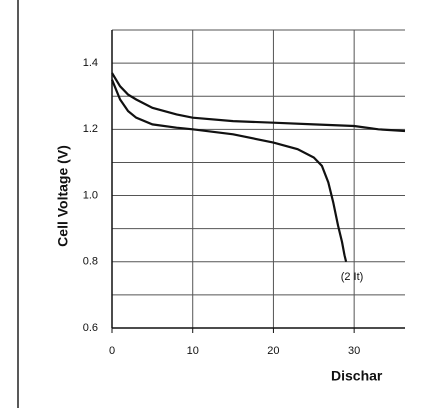  What do you see at coordinates (63, 196) in the screenshot?
I see `y-axis-title: Cell Voltage (V)` at bounding box center [63, 196].